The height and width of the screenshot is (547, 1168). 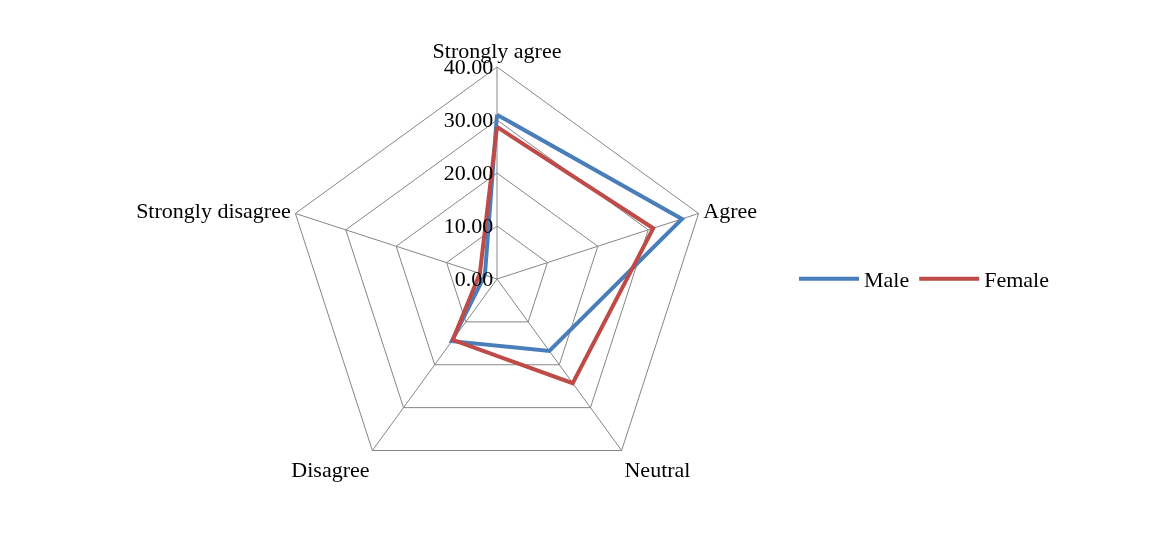 What do you see at coordinates (468, 120) in the screenshot?
I see `y-tick-label: 30.00` at bounding box center [468, 120].